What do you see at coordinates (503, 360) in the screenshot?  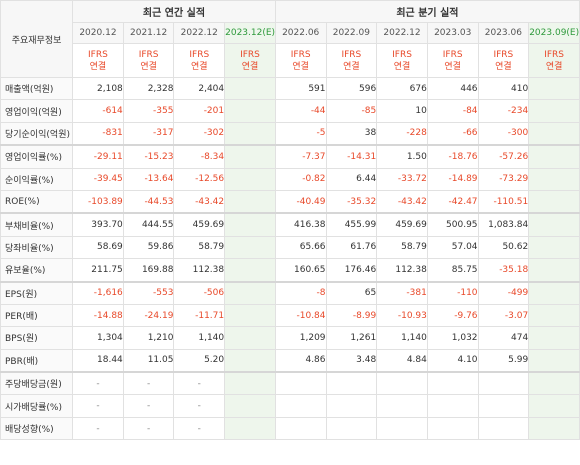 I see `table-cell: 5.99` at bounding box center [503, 360].